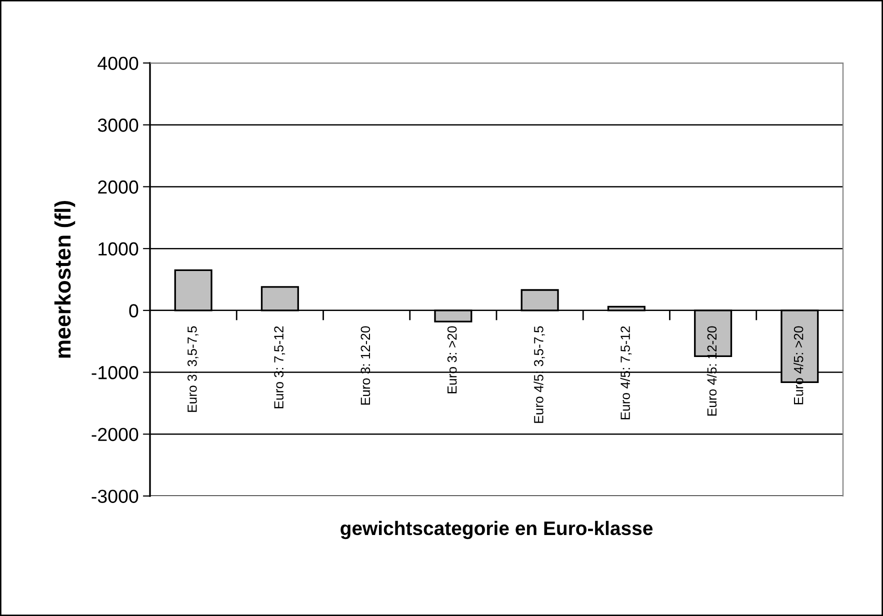 The height and width of the screenshot is (616, 883). I want to click on y-tick-label: -3000, so click(115, 496).